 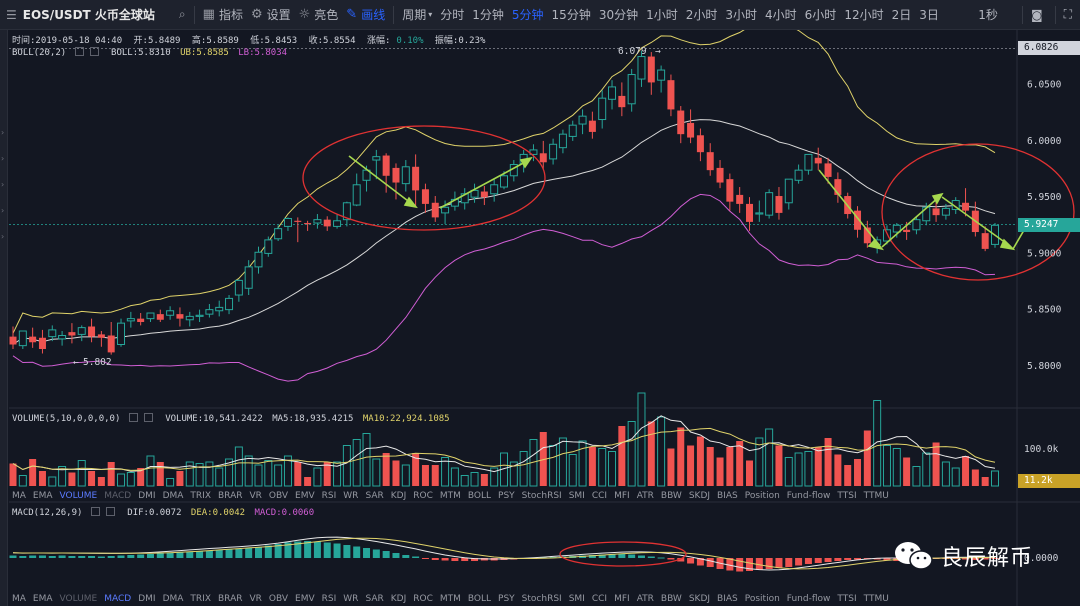 What do you see at coordinates (662, 15) in the screenshot?
I see `interval-5: 1小时` at bounding box center [662, 15].